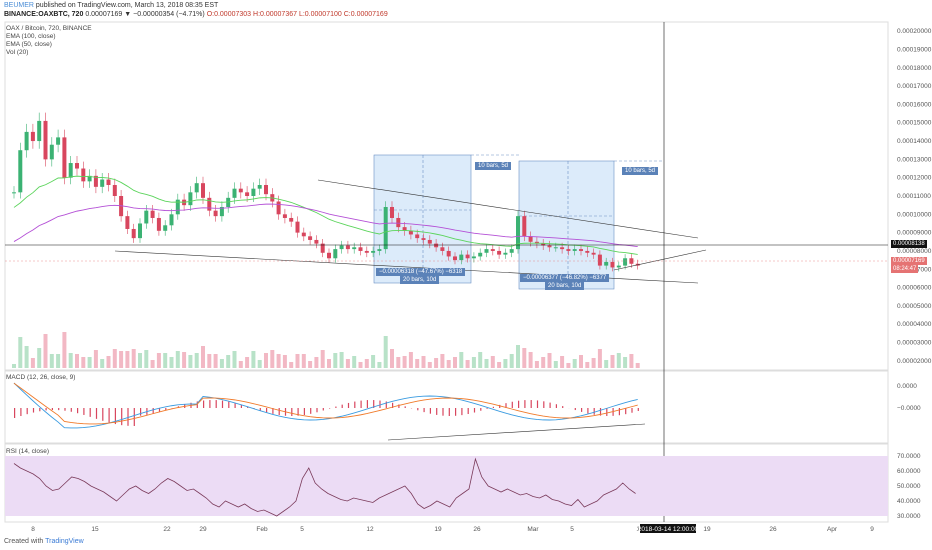 The height and width of the screenshot is (550, 932). What do you see at coordinates (914, 159) in the screenshot?
I see `y-tick-label: 0.00013000` at bounding box center [914, 159].